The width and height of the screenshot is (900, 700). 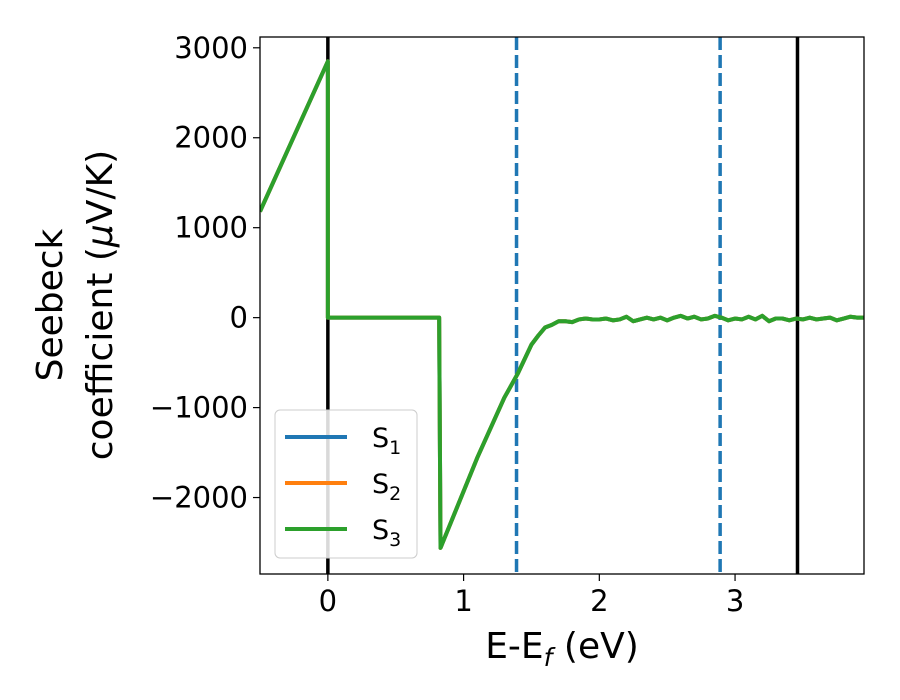 I want to click on legend-label-s2: S2, so click(x=386, y=487).